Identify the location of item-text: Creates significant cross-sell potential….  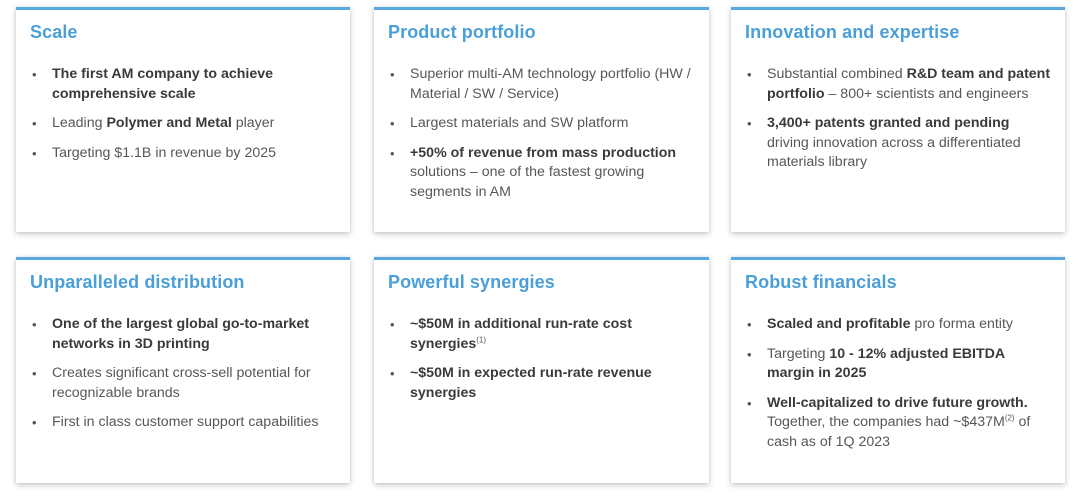
(181, 383).